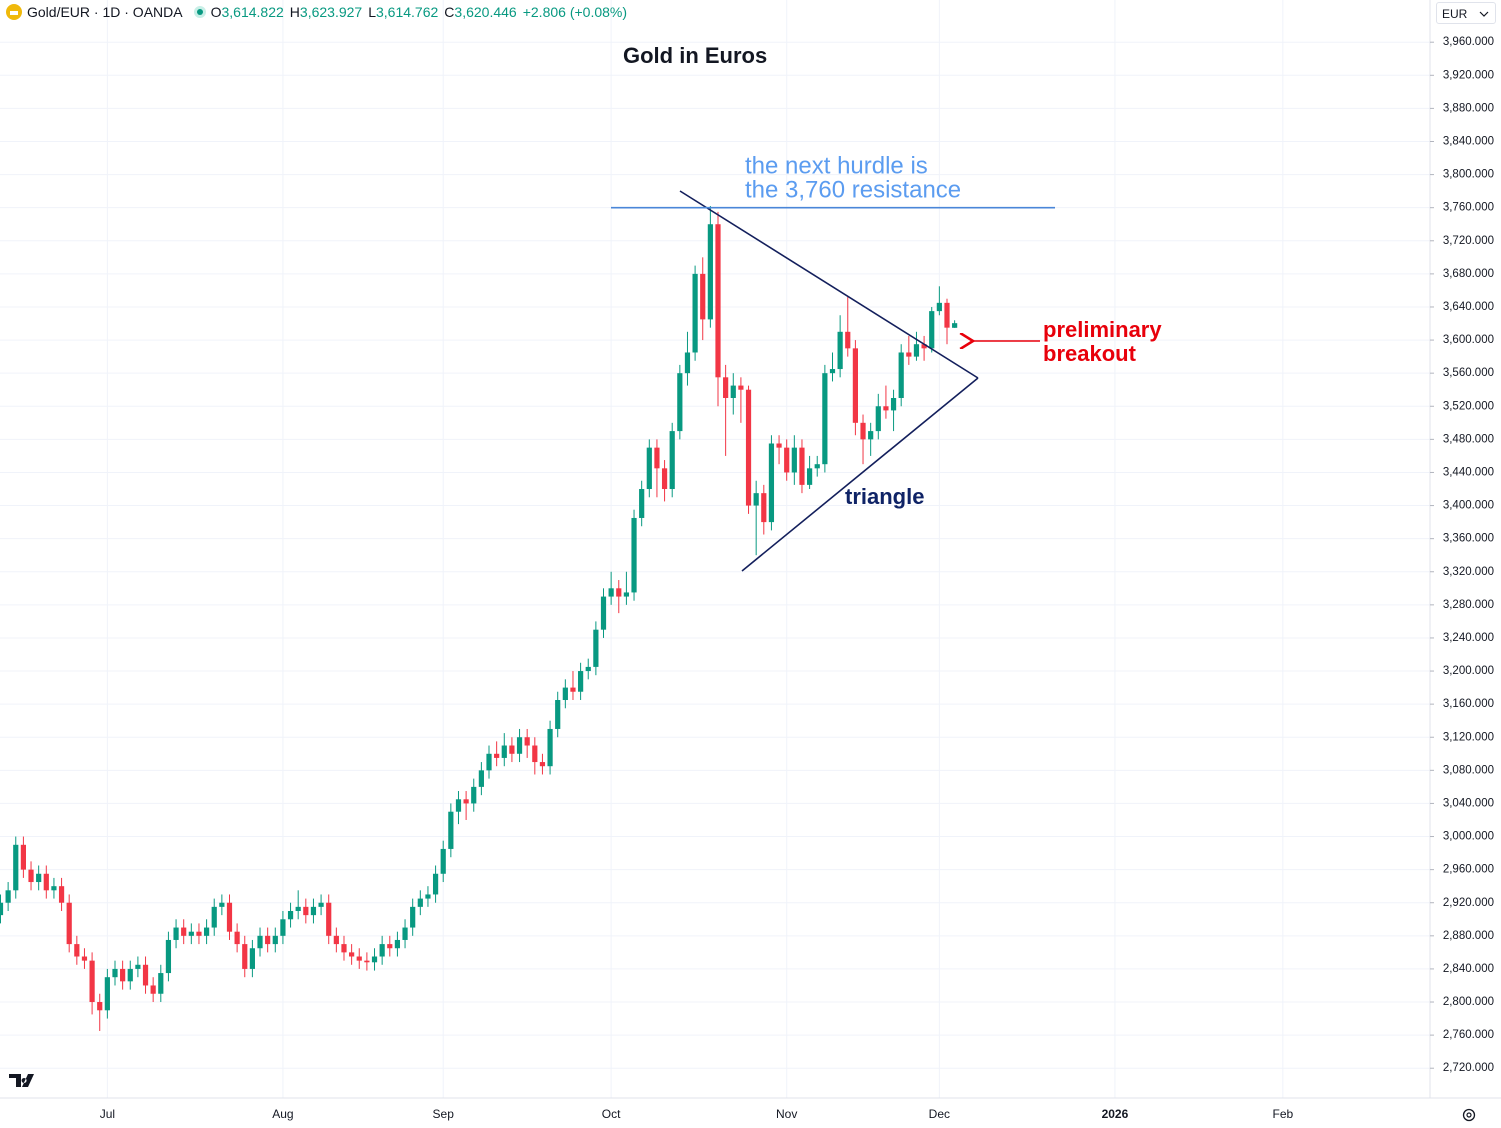 This screenshot has height=1128, width=1501. I want to click on y-tick-label: 3,880.000, so click(1468, 108).